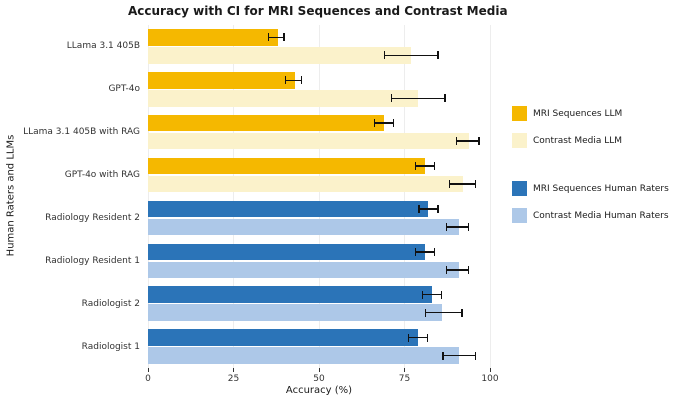 Image resolution: width=677 pixels, height=401 pixels. What do you see at coordinates (148, 379) in the screenshot?
I see `x-tick-label: 0` at bounding box center [148, 379].